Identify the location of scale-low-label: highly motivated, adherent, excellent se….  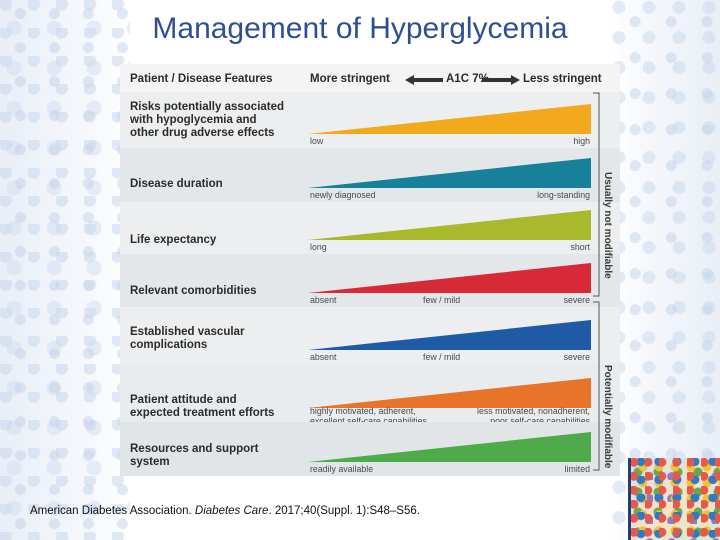
(368, 416).